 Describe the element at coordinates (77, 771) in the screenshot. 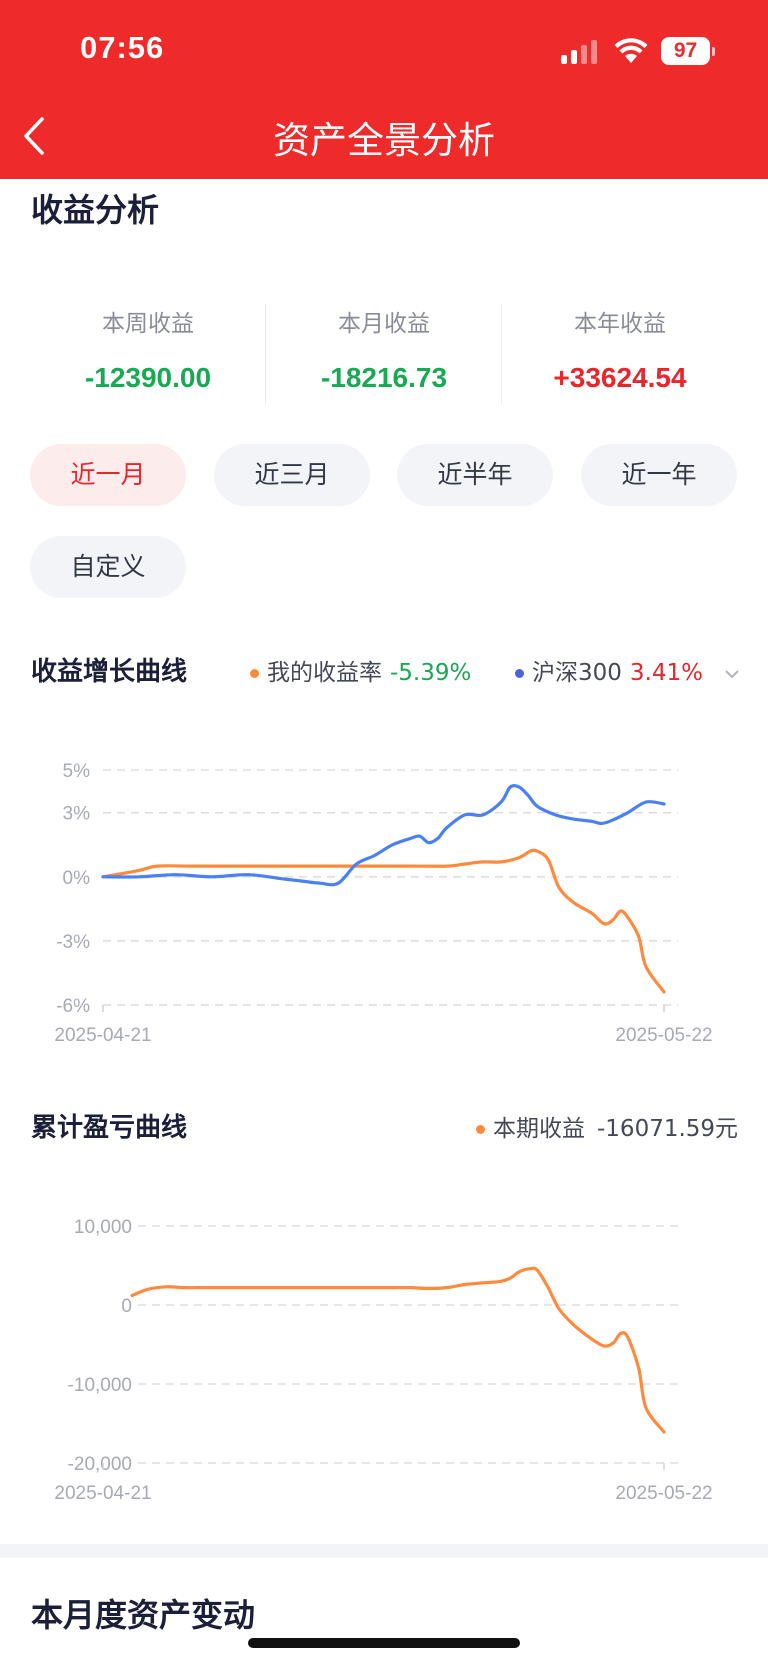

I see `y-tick-label: 5%` at that location.